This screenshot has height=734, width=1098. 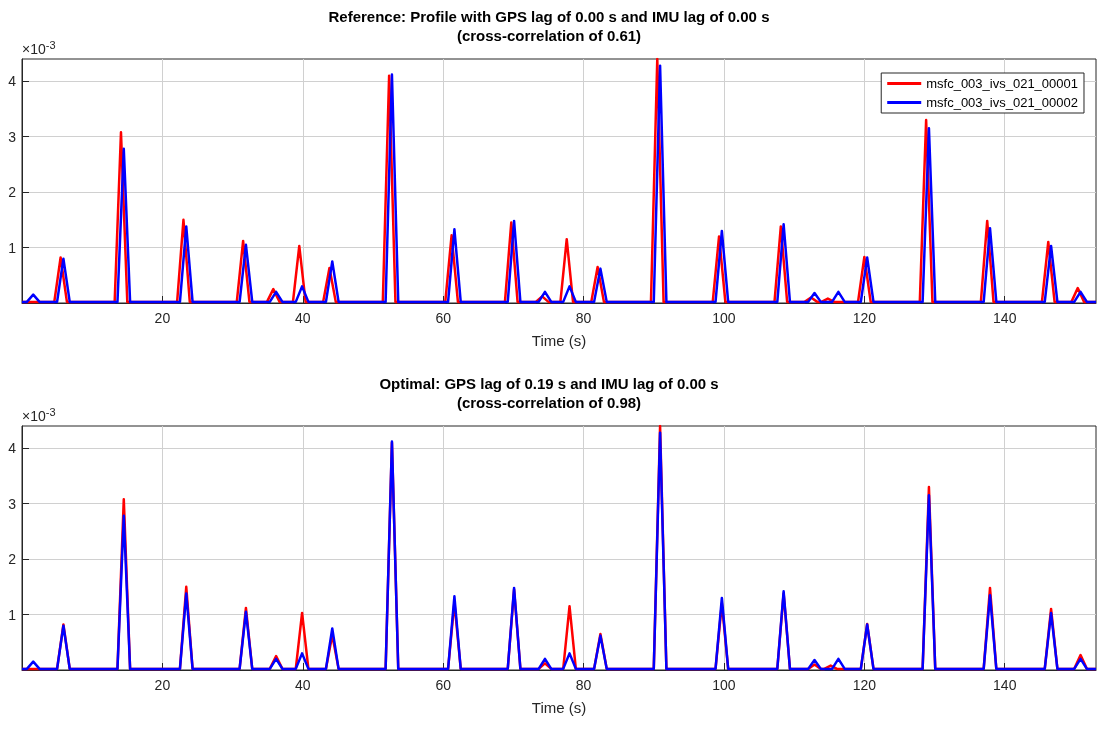 I want to click on legend-label: msfc_003_ivs_021_00002, so click(x=1002, y=102).